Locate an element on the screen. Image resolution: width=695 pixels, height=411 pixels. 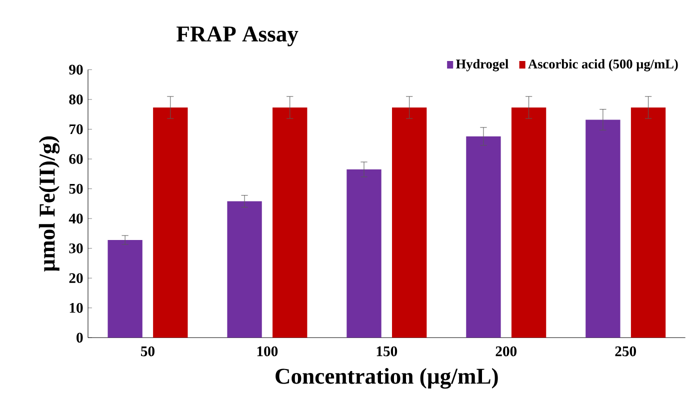
y-tick-label: 20 is located at coordinates (76, 278).